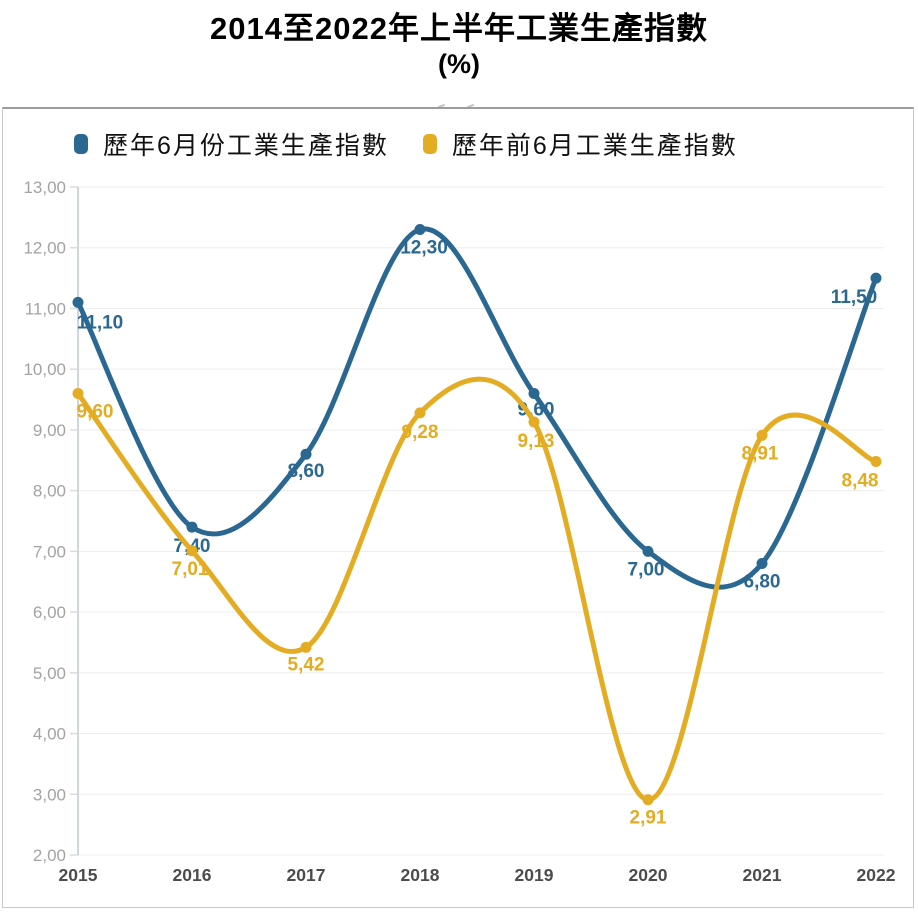  I want to click on legend-item-first-half-index: 歷年前6月工業生產指數, so click(580, 144).